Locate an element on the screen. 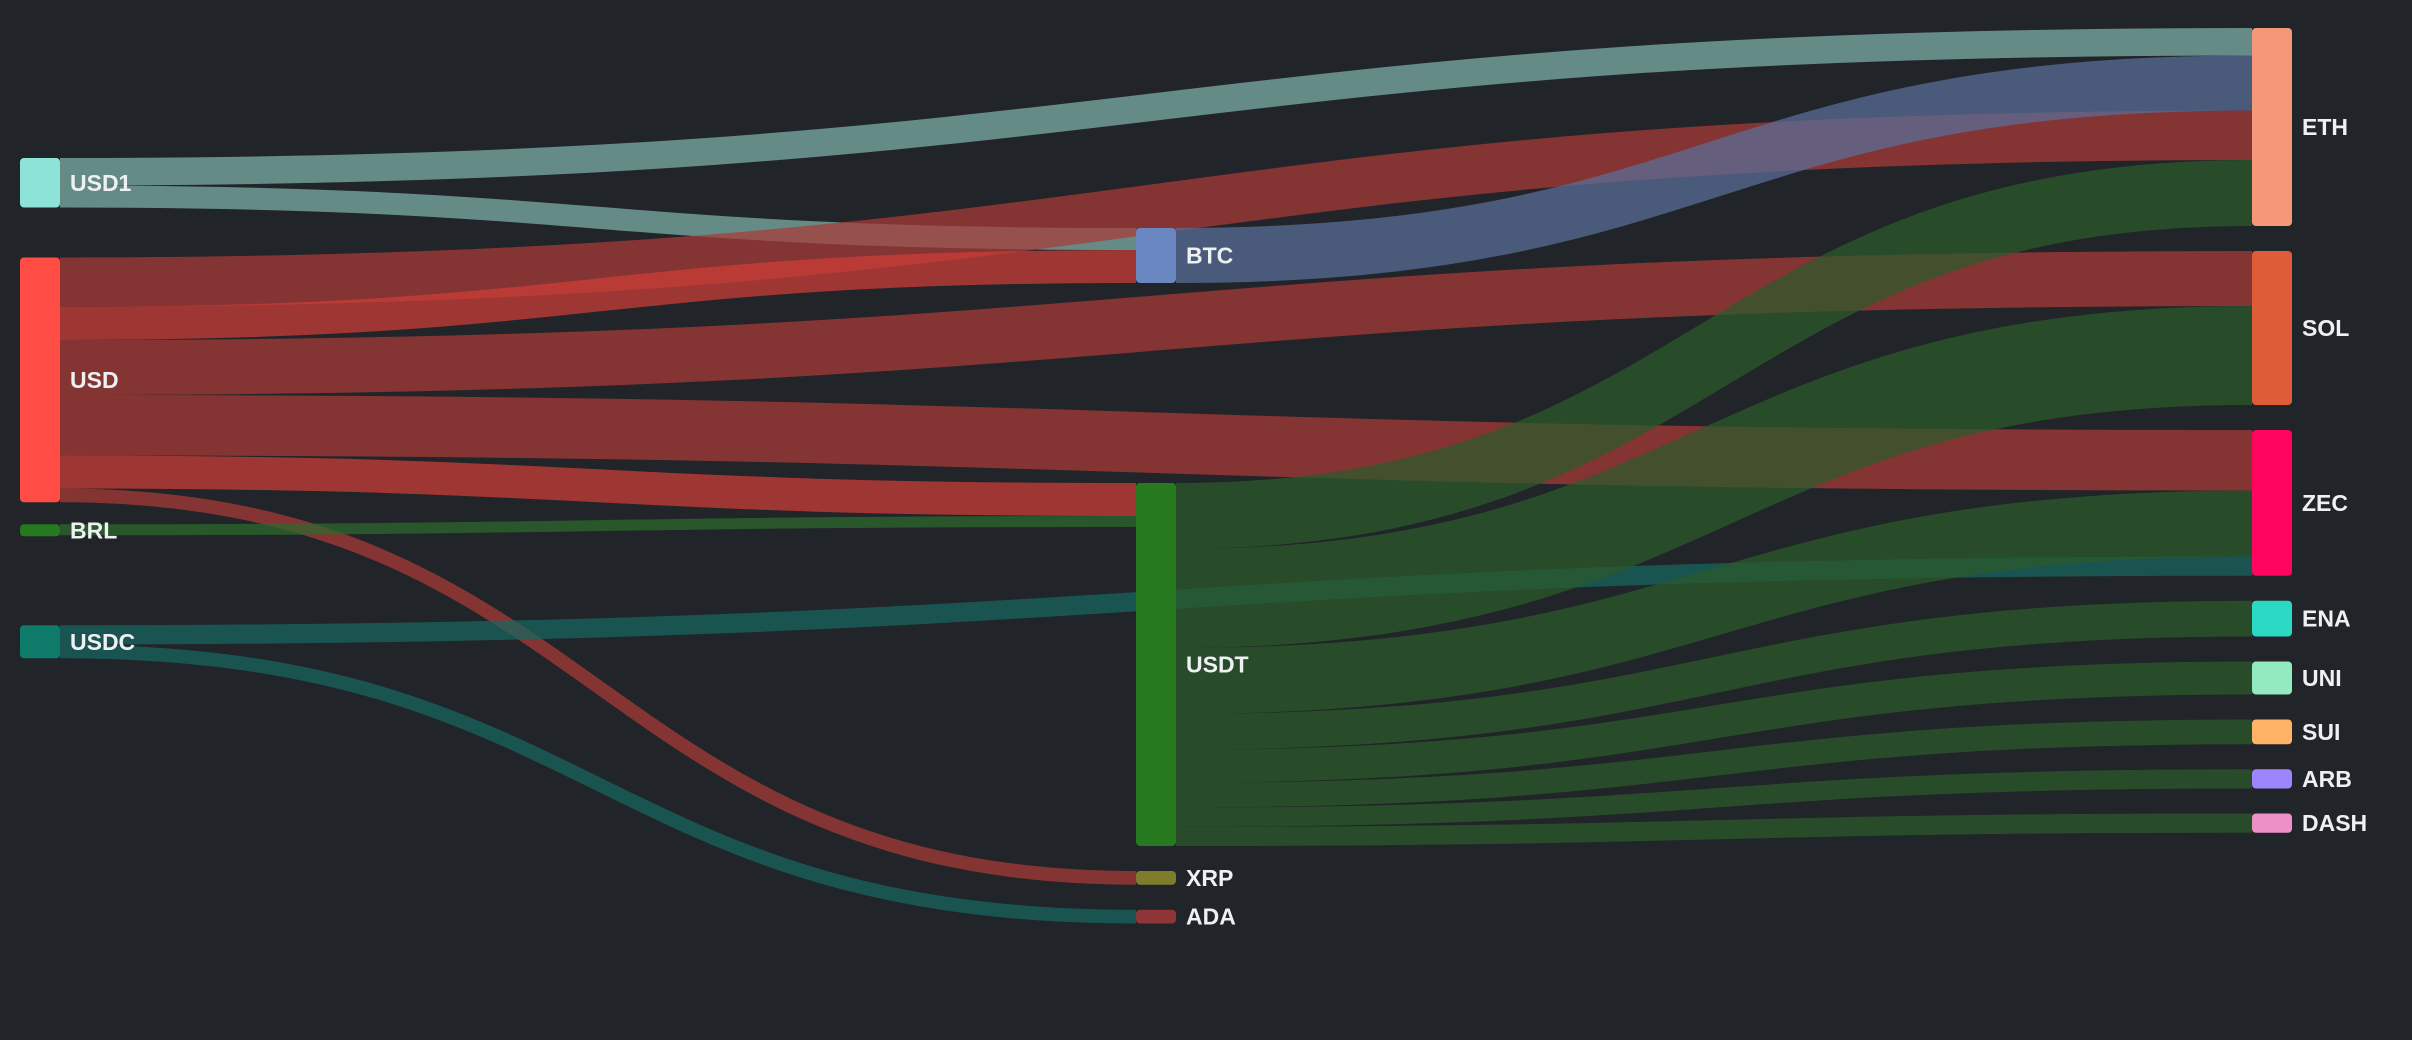 This screenshot has width=2412, height=1040. node-usdt is located at coordinates (1156, 664).